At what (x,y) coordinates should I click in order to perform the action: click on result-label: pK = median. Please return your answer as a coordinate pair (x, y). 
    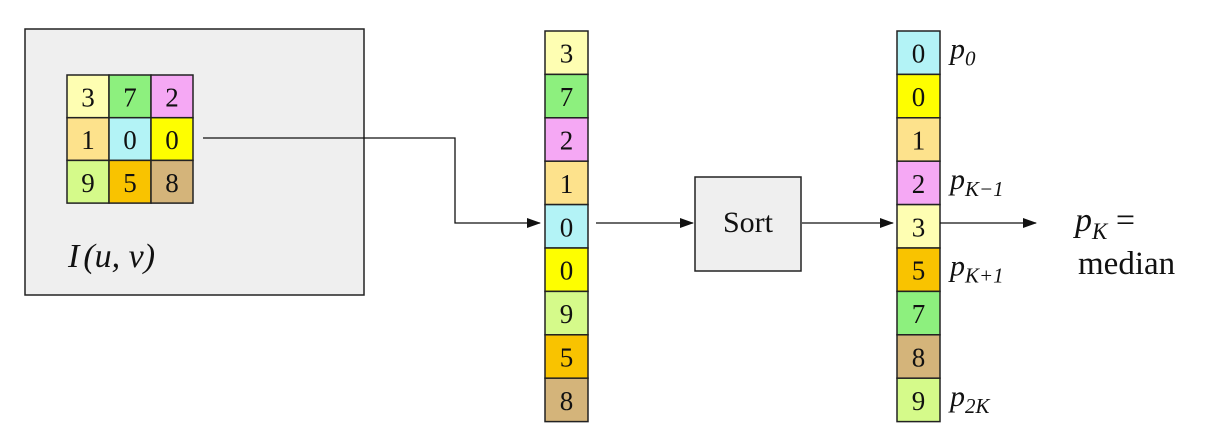
    Looking at the image, I should click on (1124, 242).